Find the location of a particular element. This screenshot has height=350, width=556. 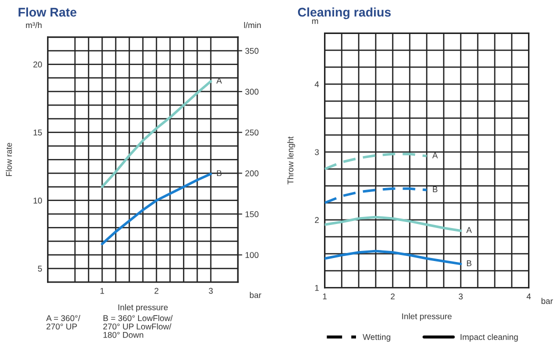

y2-tick-label: 300 is located at coordinates (251, 91).